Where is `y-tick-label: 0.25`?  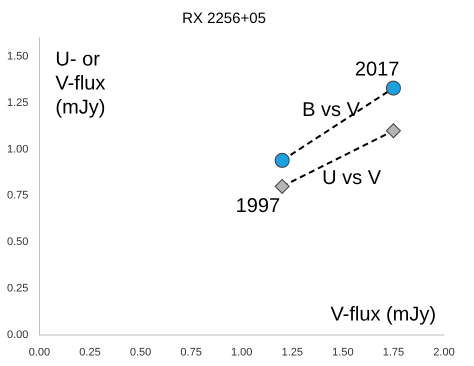 y-tick-label: 0.25 is located at coordinates (17, 288).